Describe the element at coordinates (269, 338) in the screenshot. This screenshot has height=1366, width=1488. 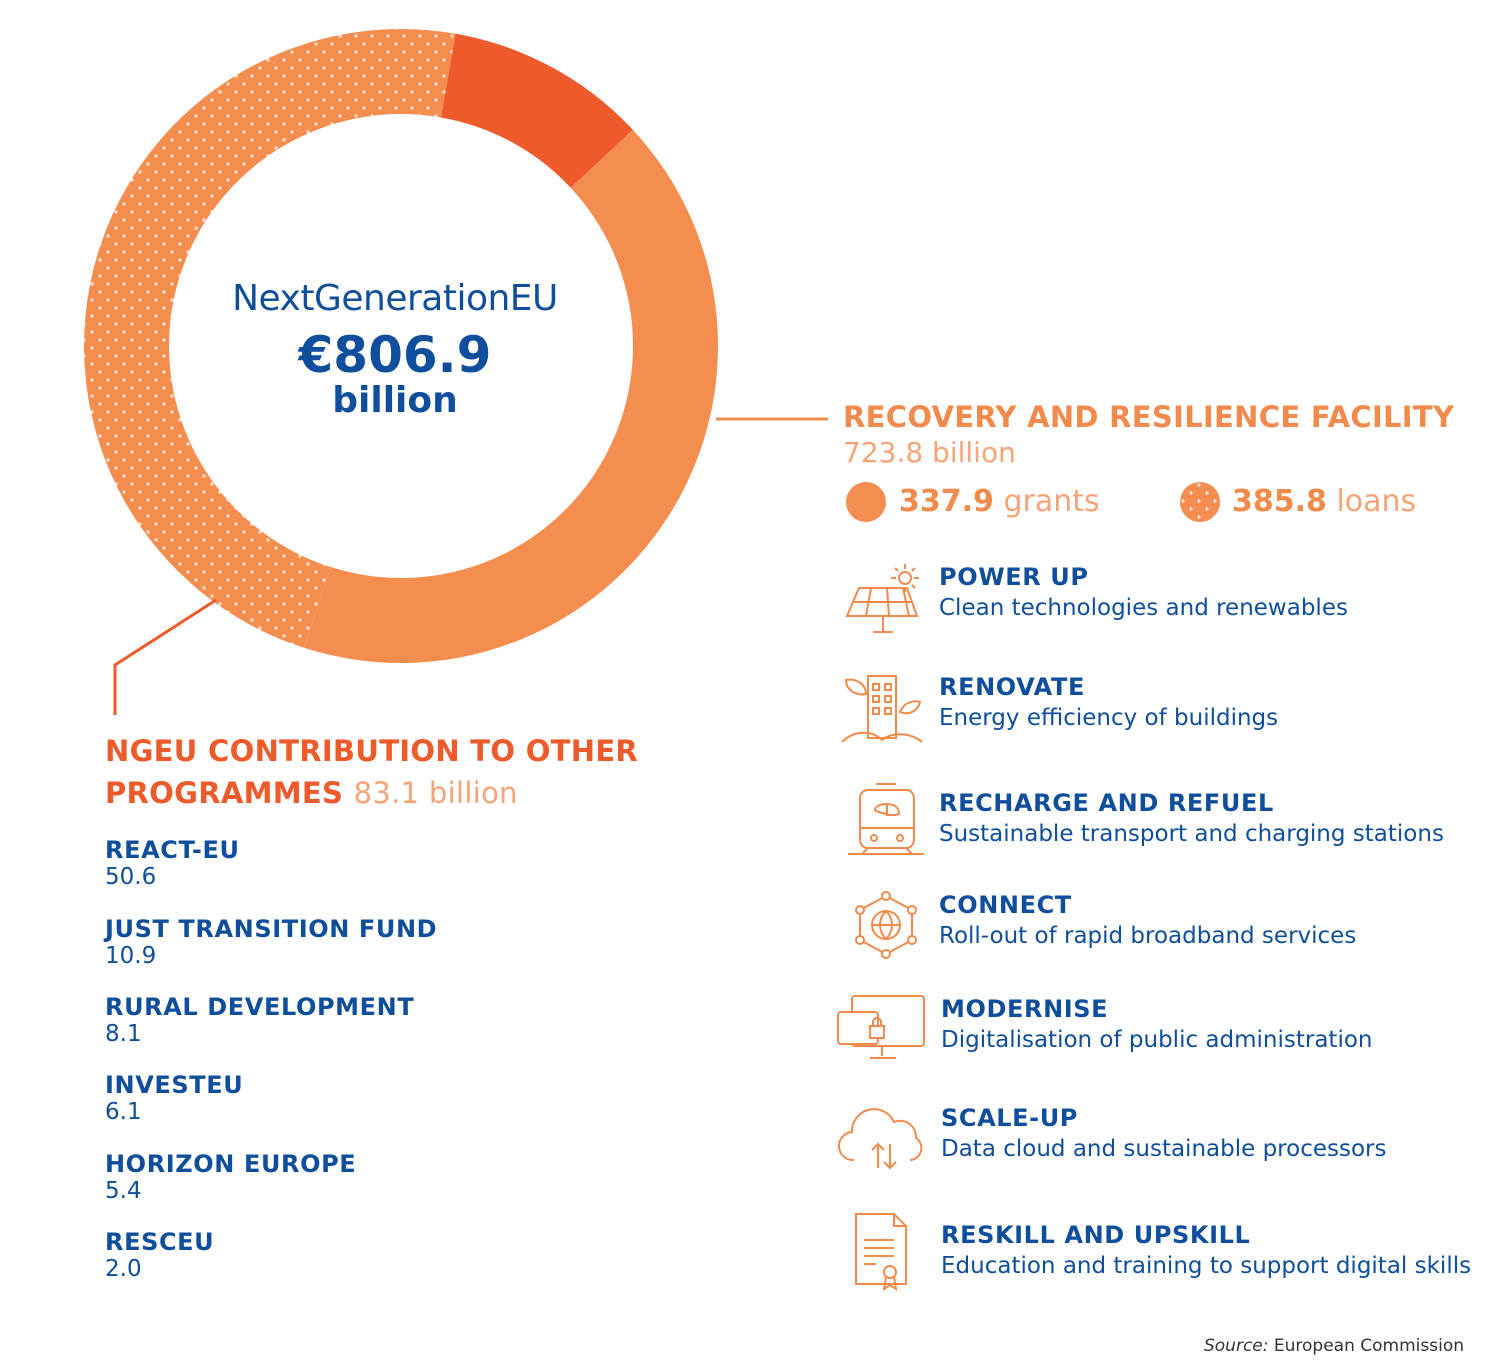
I see `donut-slice-loans` at that location.